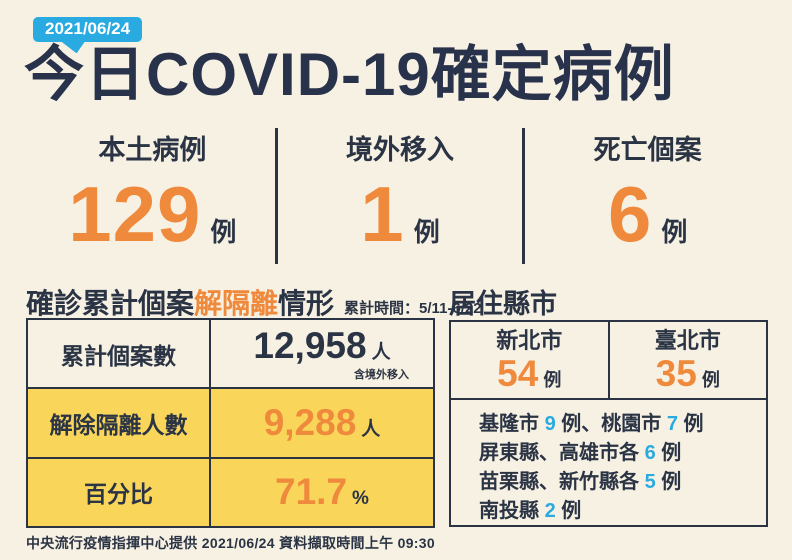  I want to click on stat-label: 境外移入, so click(400, 150).